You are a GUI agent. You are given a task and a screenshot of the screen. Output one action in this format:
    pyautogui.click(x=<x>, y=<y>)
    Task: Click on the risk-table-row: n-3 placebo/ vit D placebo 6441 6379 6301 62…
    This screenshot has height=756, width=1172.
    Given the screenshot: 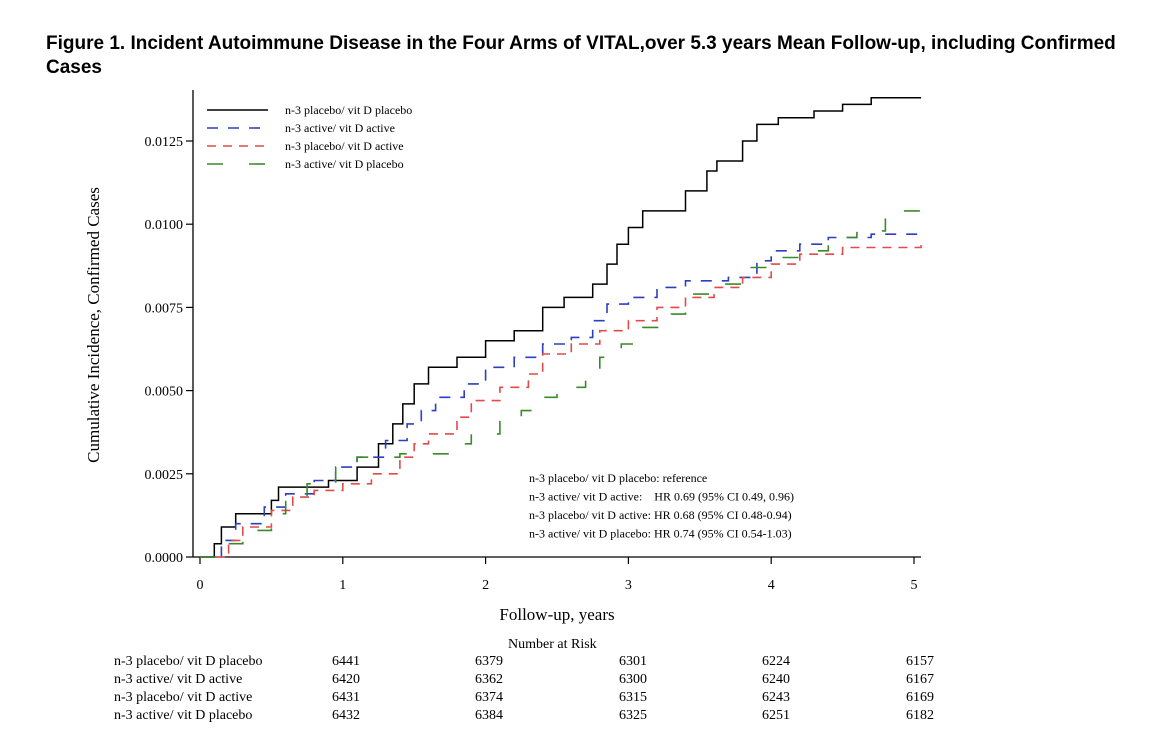 What is the action you would take?
    pyautogui.click(x=586, y=663)
    